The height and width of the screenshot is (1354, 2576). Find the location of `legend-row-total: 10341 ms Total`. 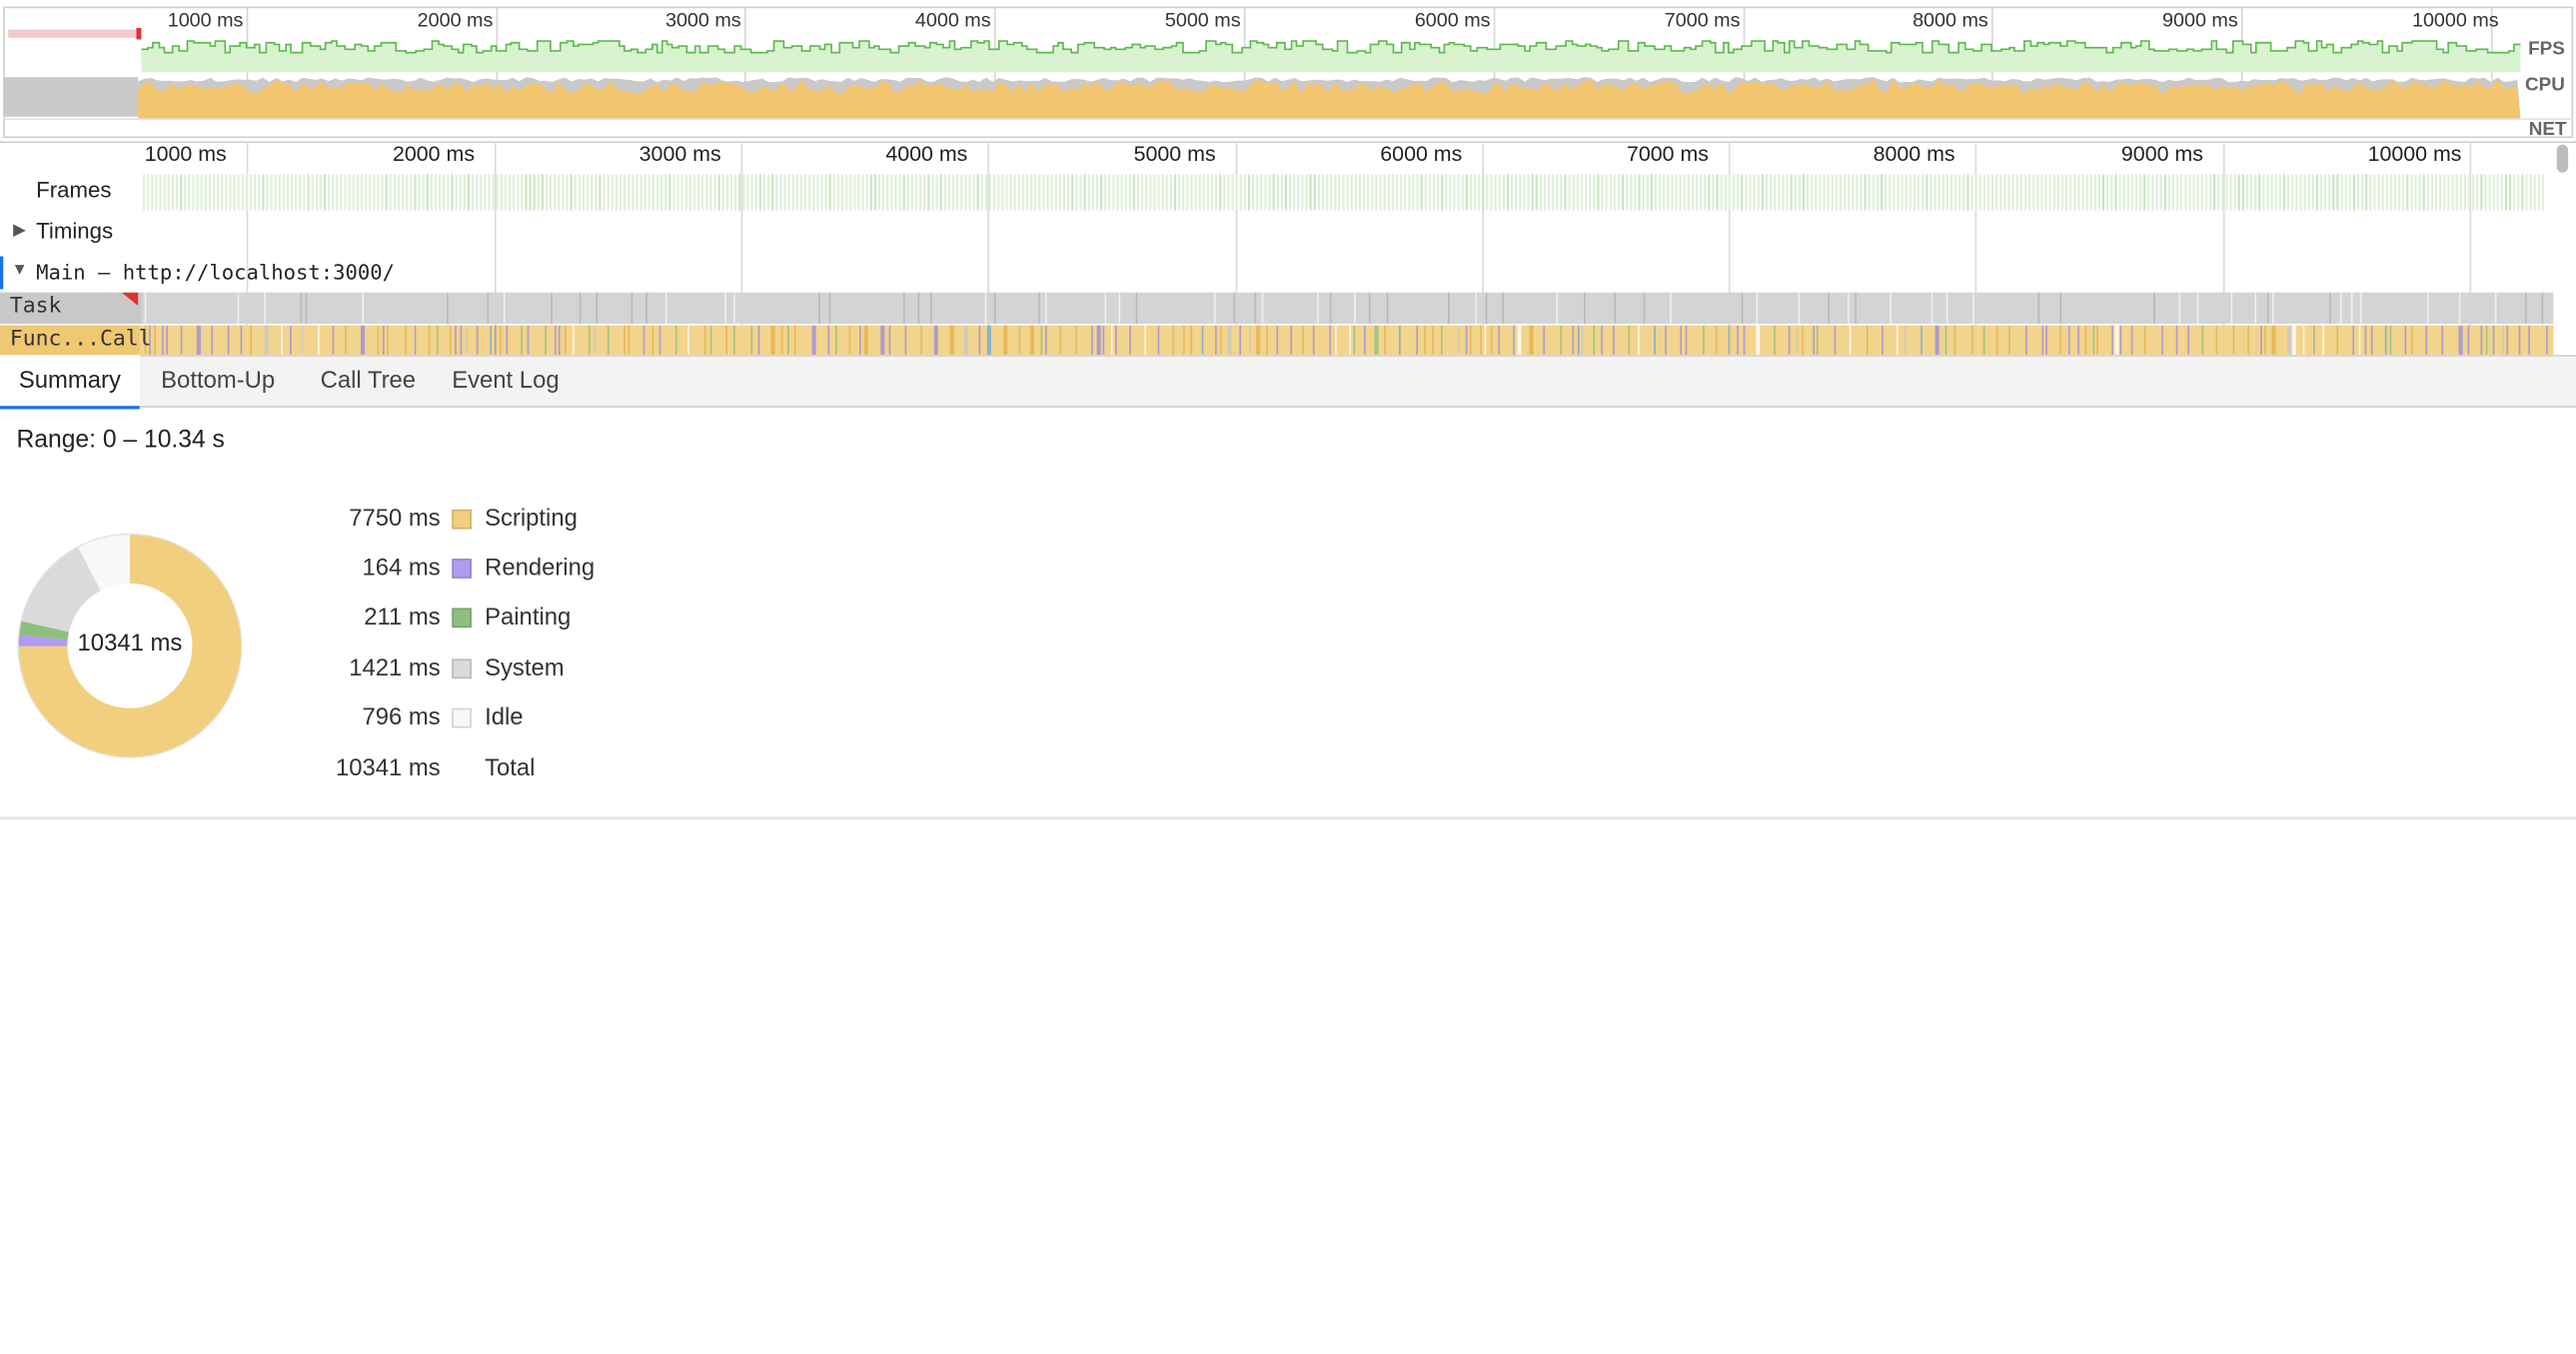

legend-row-total: 10341 ms Total is located at coordinates (410, 768).